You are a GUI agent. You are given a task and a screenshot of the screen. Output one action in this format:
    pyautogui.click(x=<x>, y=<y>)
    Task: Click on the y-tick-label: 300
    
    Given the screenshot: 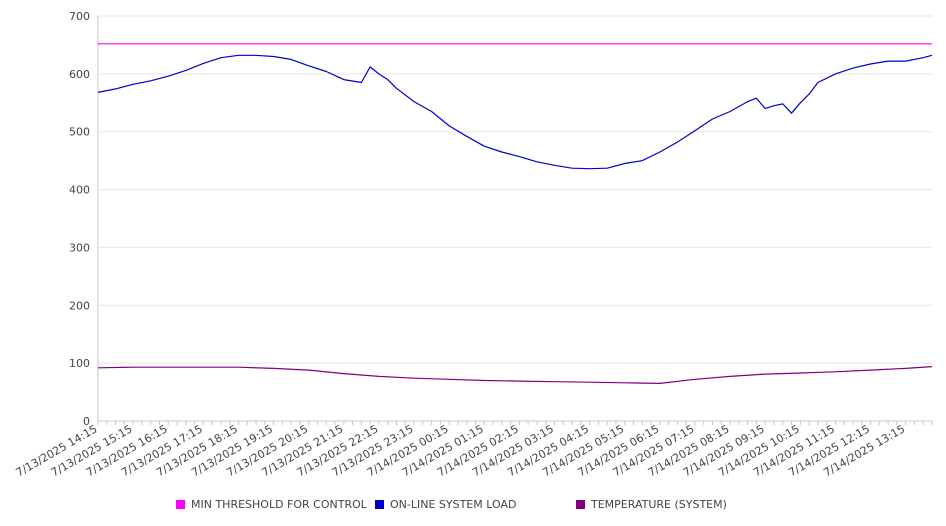 What is the action you would take?
    pyautogui.click(x=79, y=247)
    